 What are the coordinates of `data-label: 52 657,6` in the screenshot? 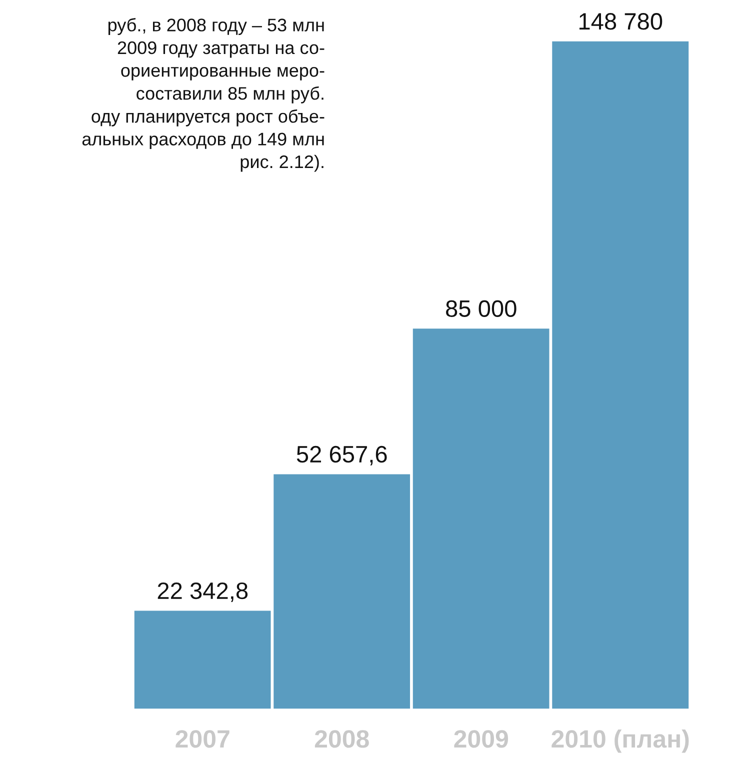 It's located at (341, 456).